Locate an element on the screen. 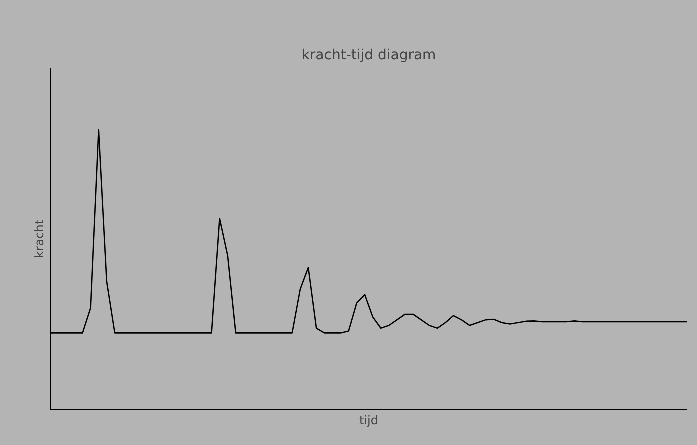 The height and width of the screenshot is (445, 697). chart-title: kracht-tijd diagram is located at coordinates (369, 56).